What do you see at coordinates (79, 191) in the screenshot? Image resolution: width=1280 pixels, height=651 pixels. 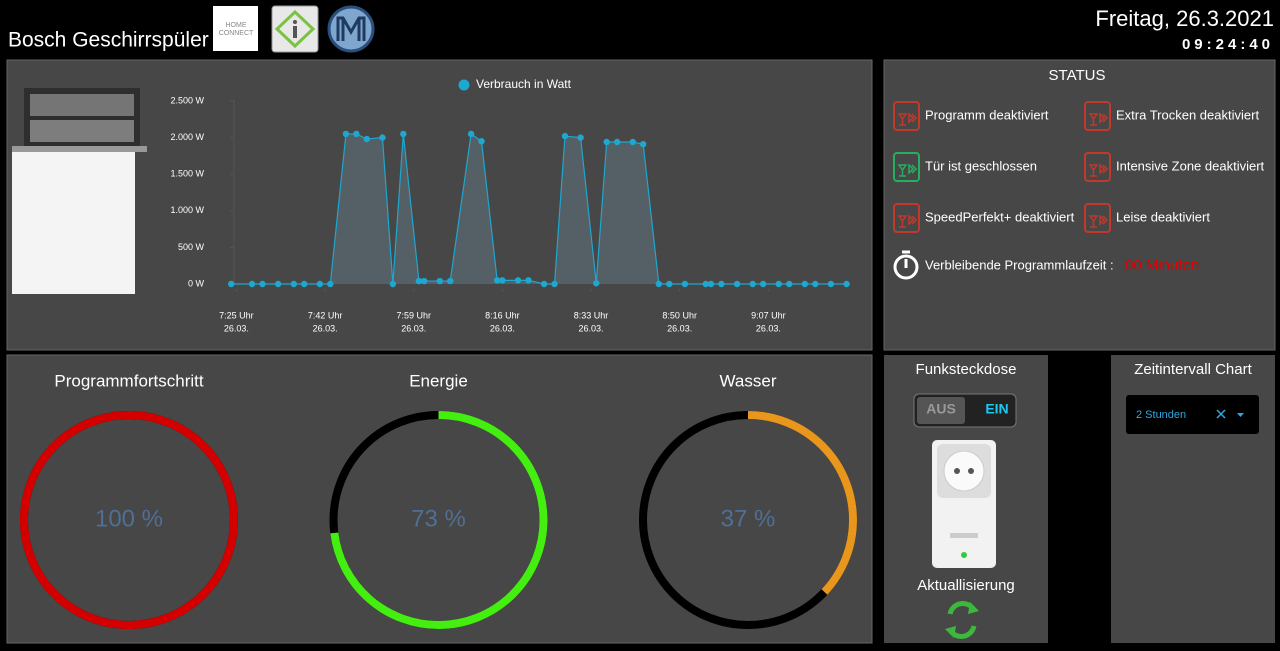 I see `dishwasher-image` at bounding box center [79, 191].